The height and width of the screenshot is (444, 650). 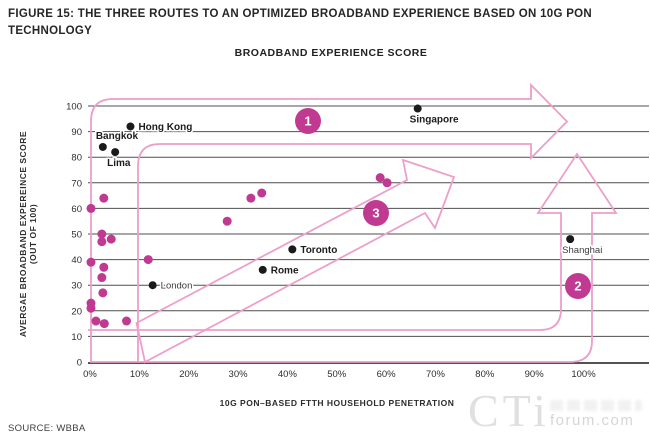 I want to click on y-axis-title-line1: AVERGAE BROADBAND EXPEREINCE SCORE, so click(x=23, y=234).